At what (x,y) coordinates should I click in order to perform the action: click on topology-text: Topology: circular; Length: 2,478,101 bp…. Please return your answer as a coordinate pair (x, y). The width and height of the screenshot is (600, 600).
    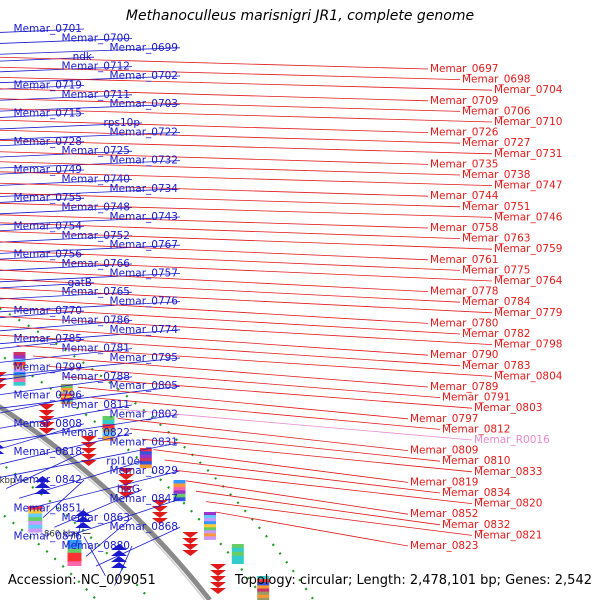
    Looking at the image, I should click on (413, 580).